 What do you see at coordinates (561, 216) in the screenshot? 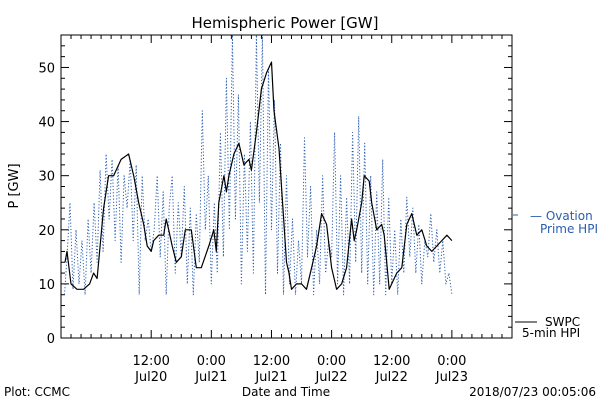
I see `legend-ovation-line1: — Ovation` at bounding box center [561, 216].